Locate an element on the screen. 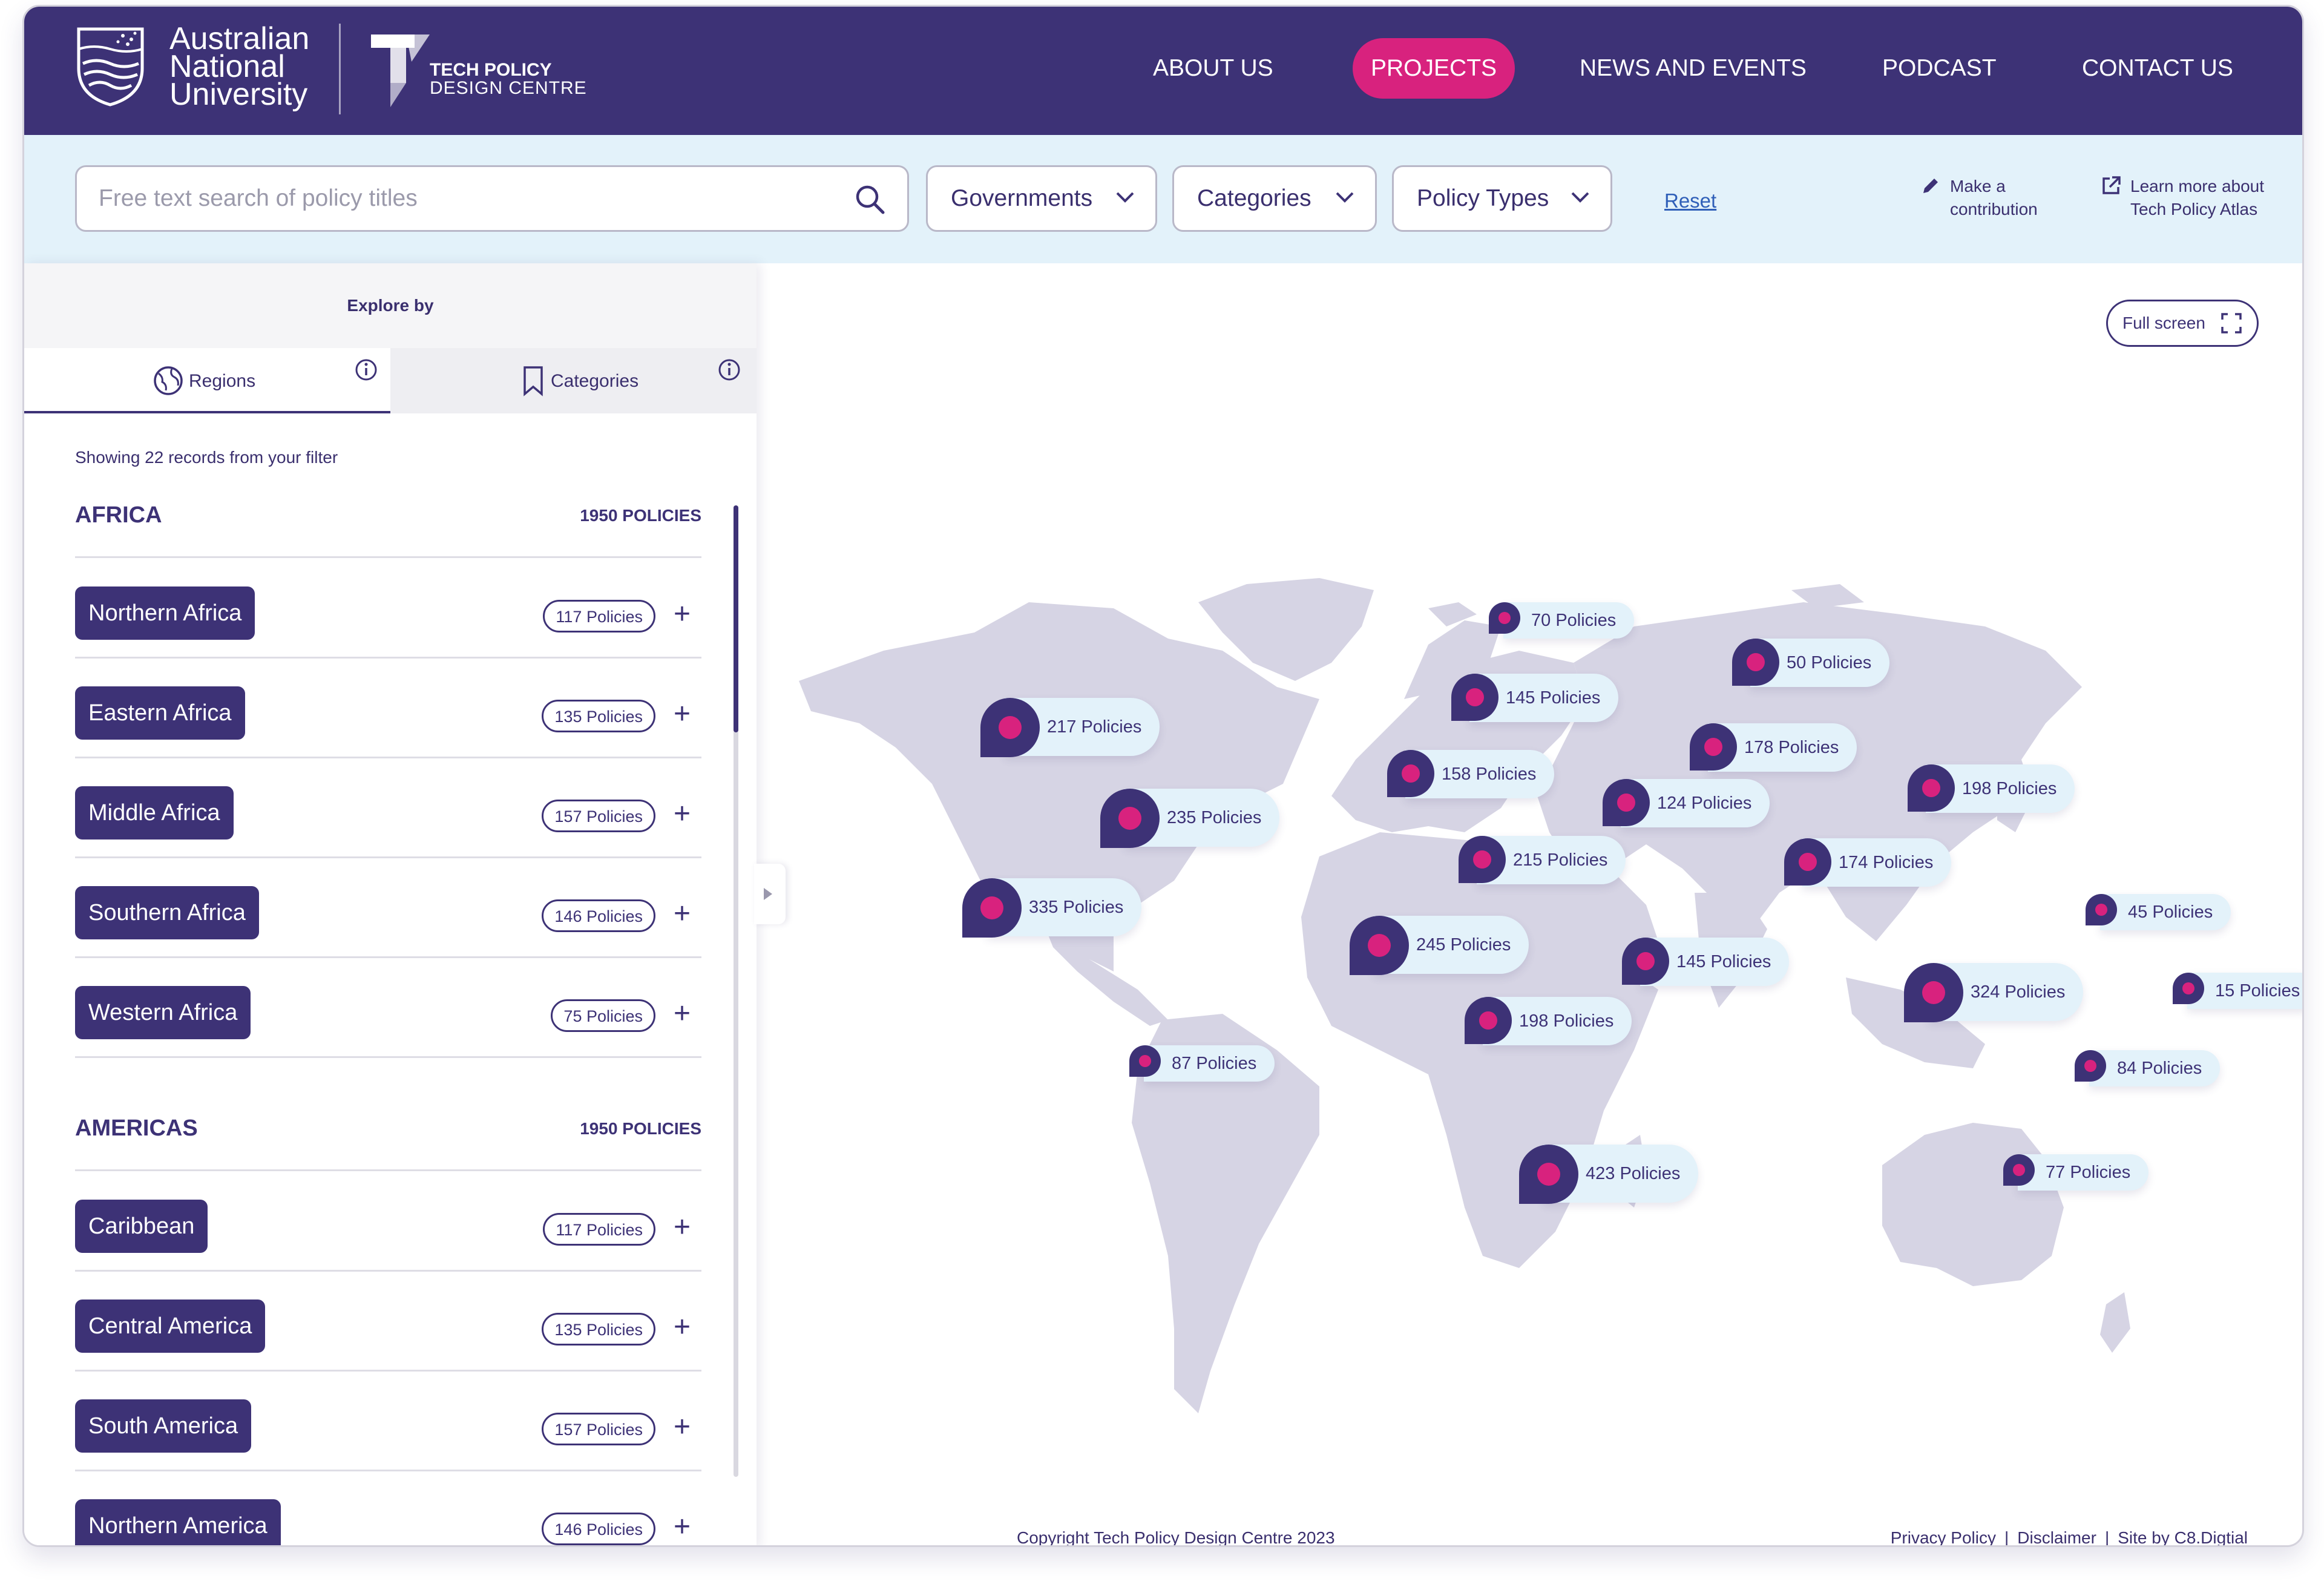 Image resolution: width=2324 pixels, height=1587 pixels. marker-label: 77 Policies is located at coordinates (2083, 1172).